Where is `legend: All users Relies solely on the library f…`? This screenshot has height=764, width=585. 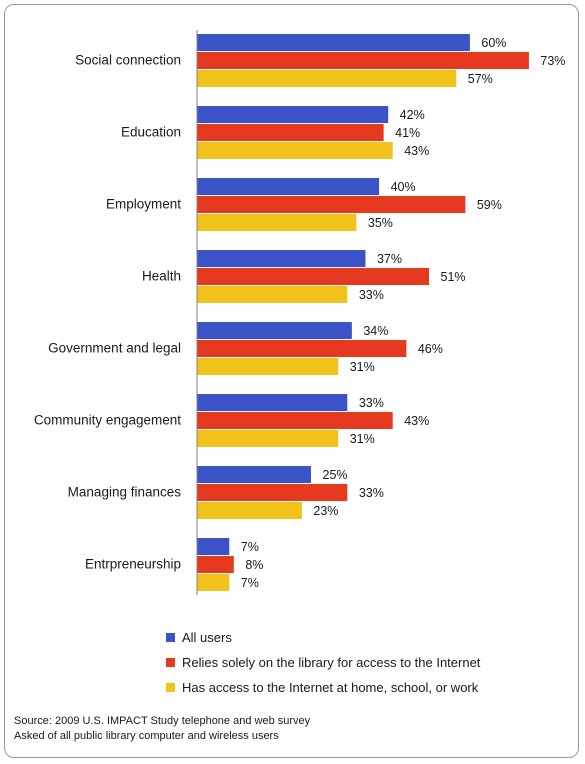
legend: All users Relies solely on the library f… is located at coordinates (323, 662).